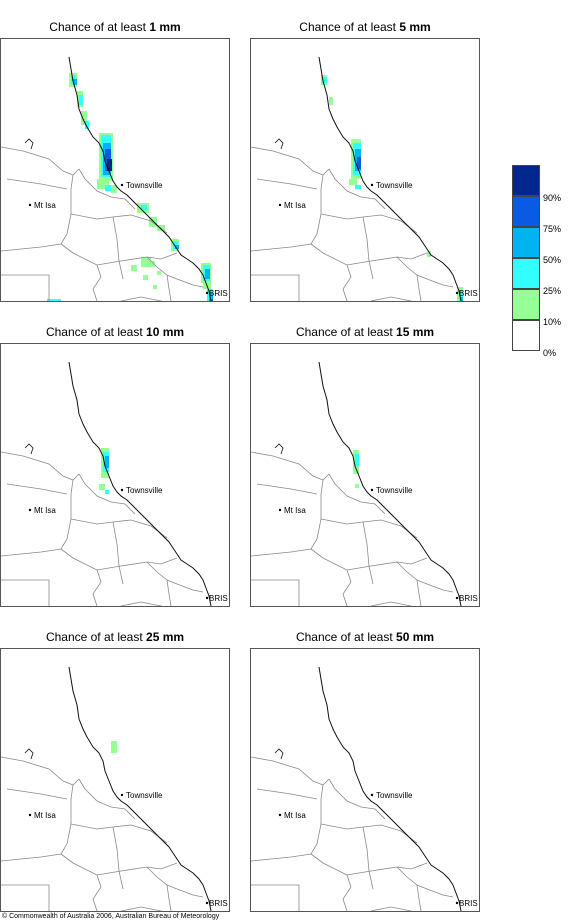  What do you see at coordinates (415, 27) in the screenshot?
I see `threshold-amount: 5 mm` at bounding box center [415, 27].